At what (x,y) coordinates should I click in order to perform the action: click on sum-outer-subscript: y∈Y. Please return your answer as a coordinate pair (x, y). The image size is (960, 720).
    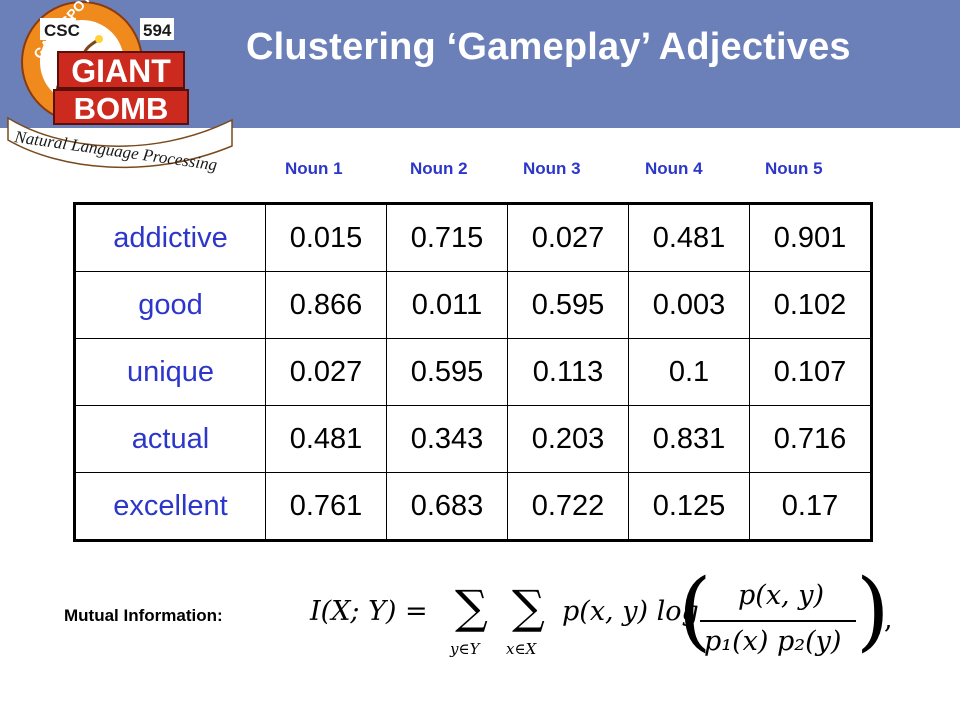
    Looking at the image, I should click on (465, 649).